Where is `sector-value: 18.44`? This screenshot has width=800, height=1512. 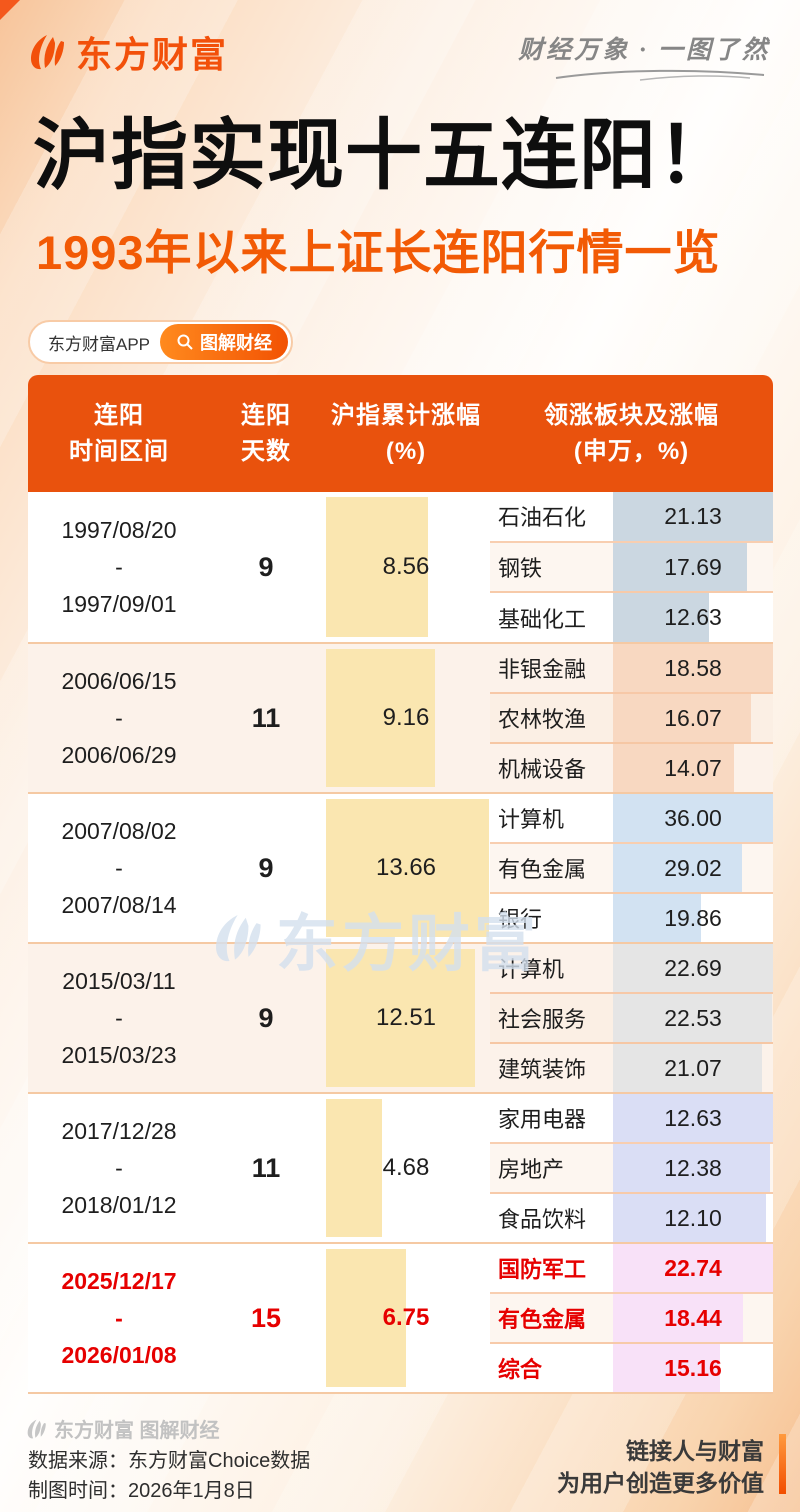
sector-value: 18.44 is located at coordinates (693, 1317).